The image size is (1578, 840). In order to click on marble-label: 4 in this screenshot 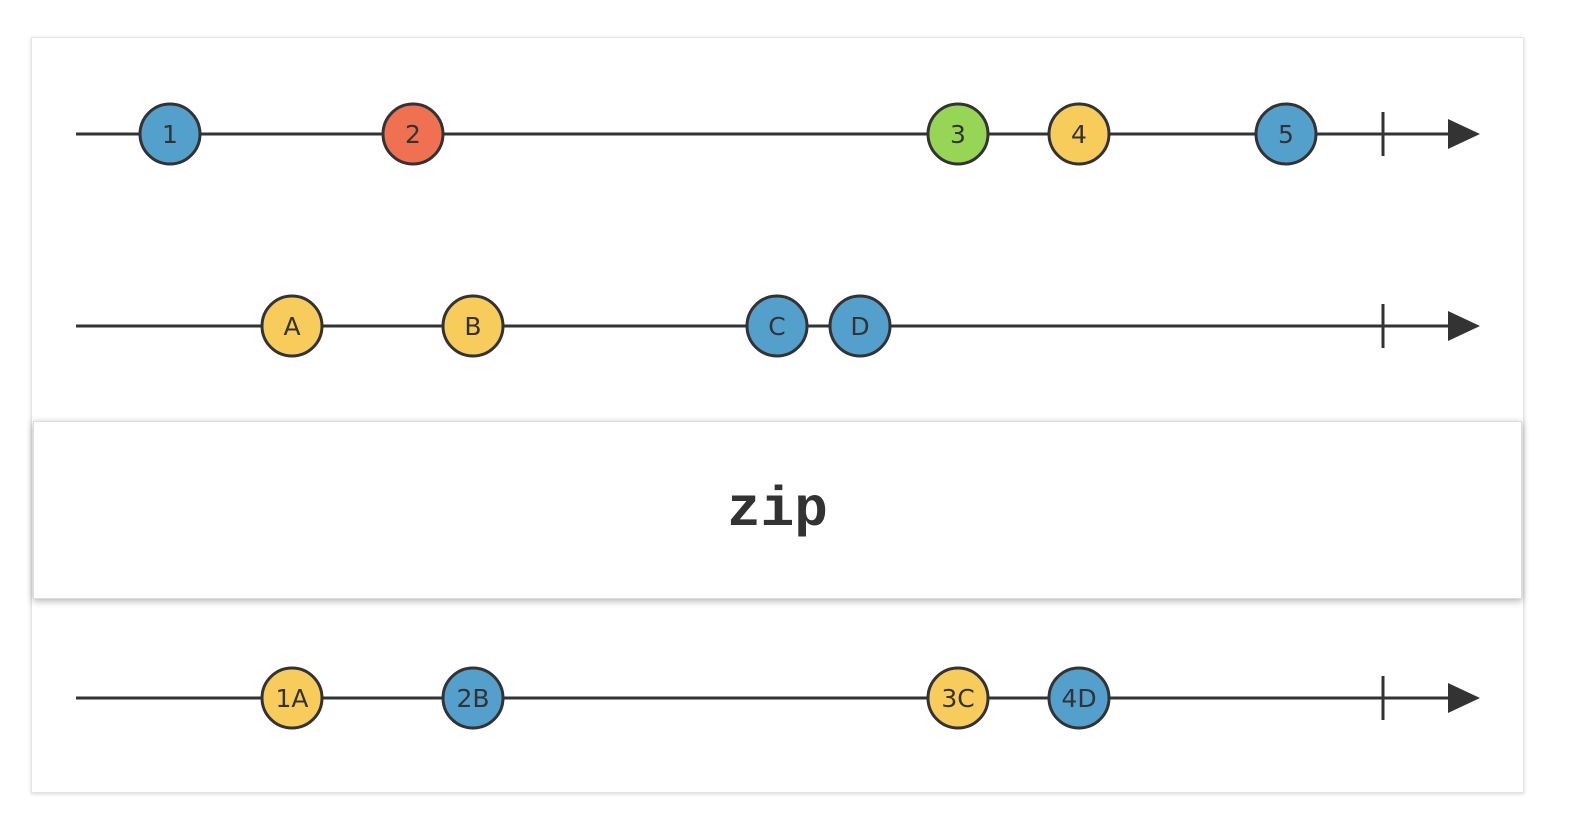, I will do `click(1079, 134)`.